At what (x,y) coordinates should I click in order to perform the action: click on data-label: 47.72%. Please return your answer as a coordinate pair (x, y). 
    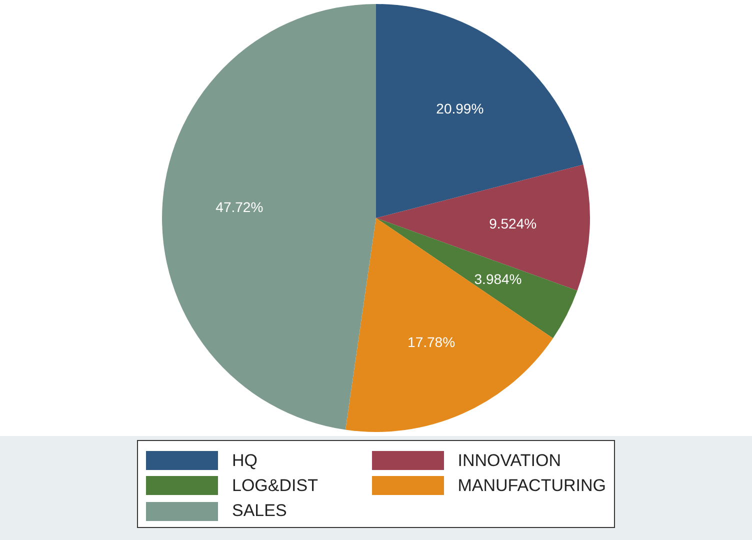
    Looking at the image, I should click on (240, 207).